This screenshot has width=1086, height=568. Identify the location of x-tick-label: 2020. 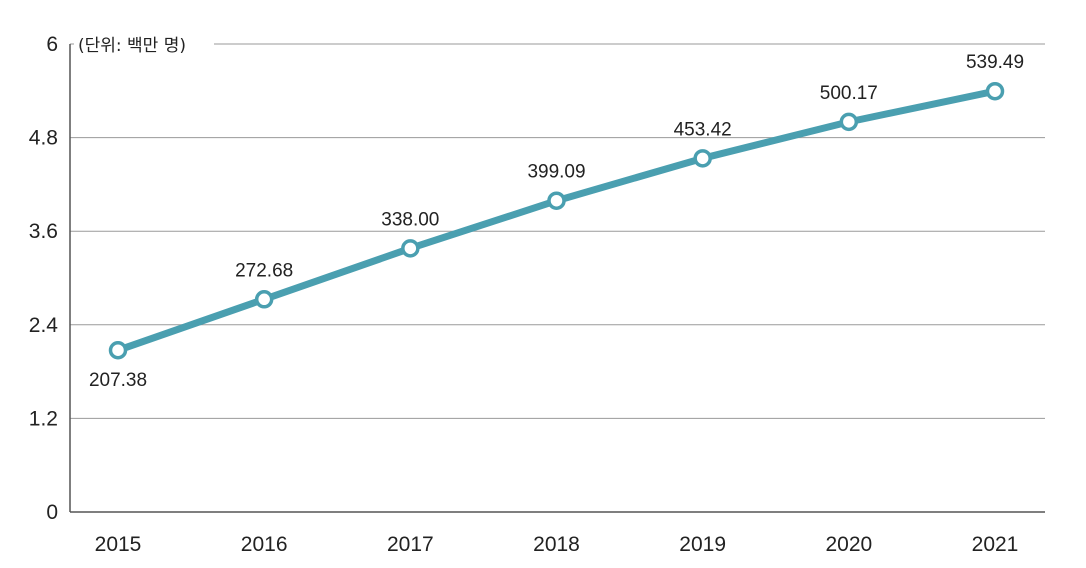
(848, 544).